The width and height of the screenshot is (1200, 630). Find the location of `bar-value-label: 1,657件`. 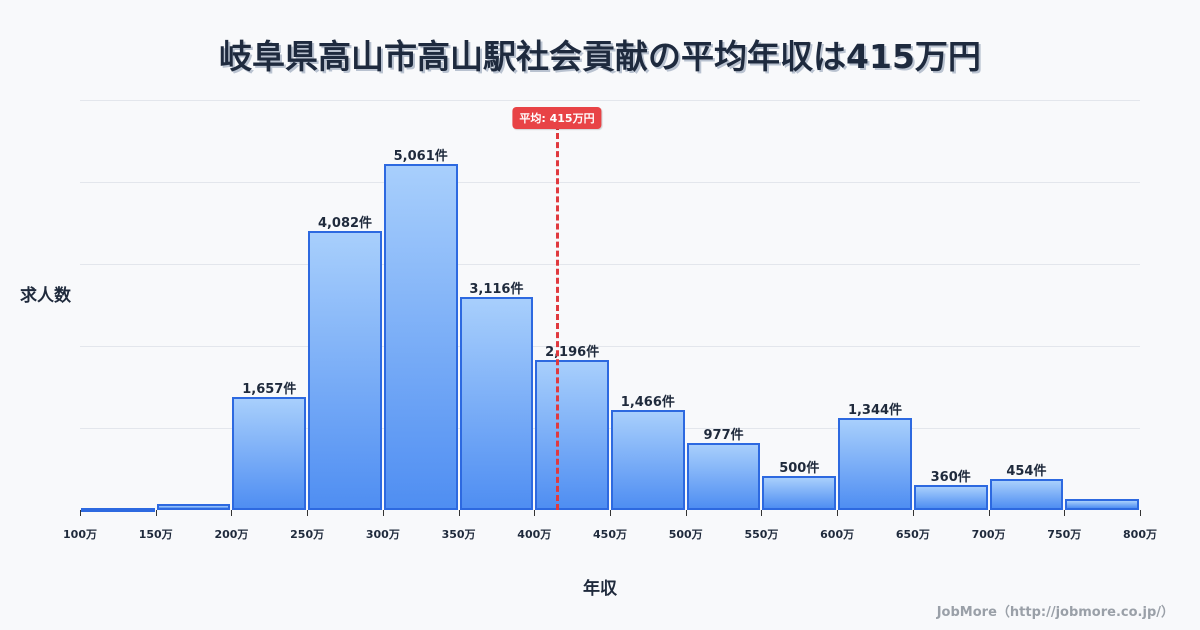

bar-value-label: 1,657件 is located at coordinates (269, 389).